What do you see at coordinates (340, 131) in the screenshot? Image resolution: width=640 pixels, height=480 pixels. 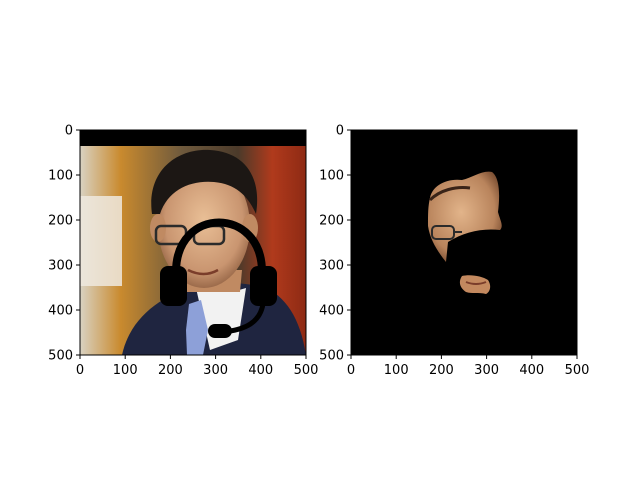 I see `right-y-tick-label: 0` at bounding box center [340, 131].